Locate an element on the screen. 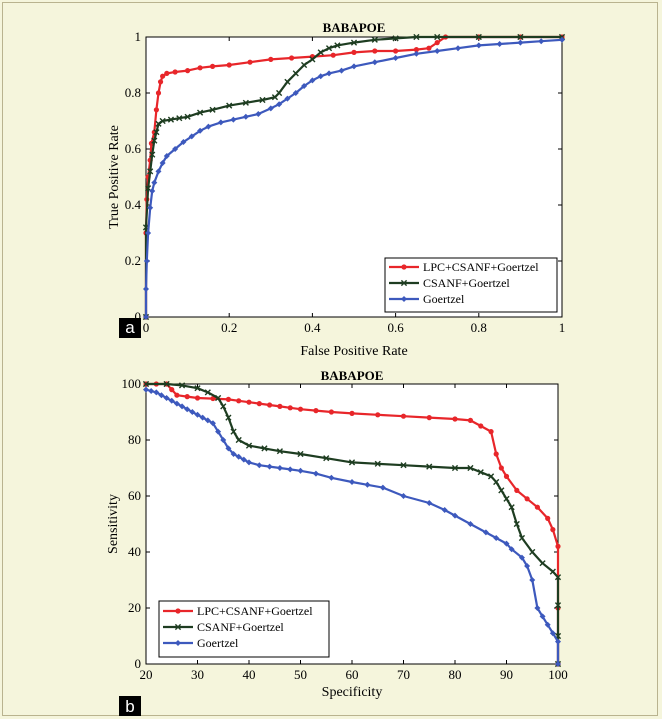 The image size is (662, 719). legend-items-a: LPC+CSANF+Goertzel CSANF+Goertzel Goertzel is located at coordinates (464, 283).